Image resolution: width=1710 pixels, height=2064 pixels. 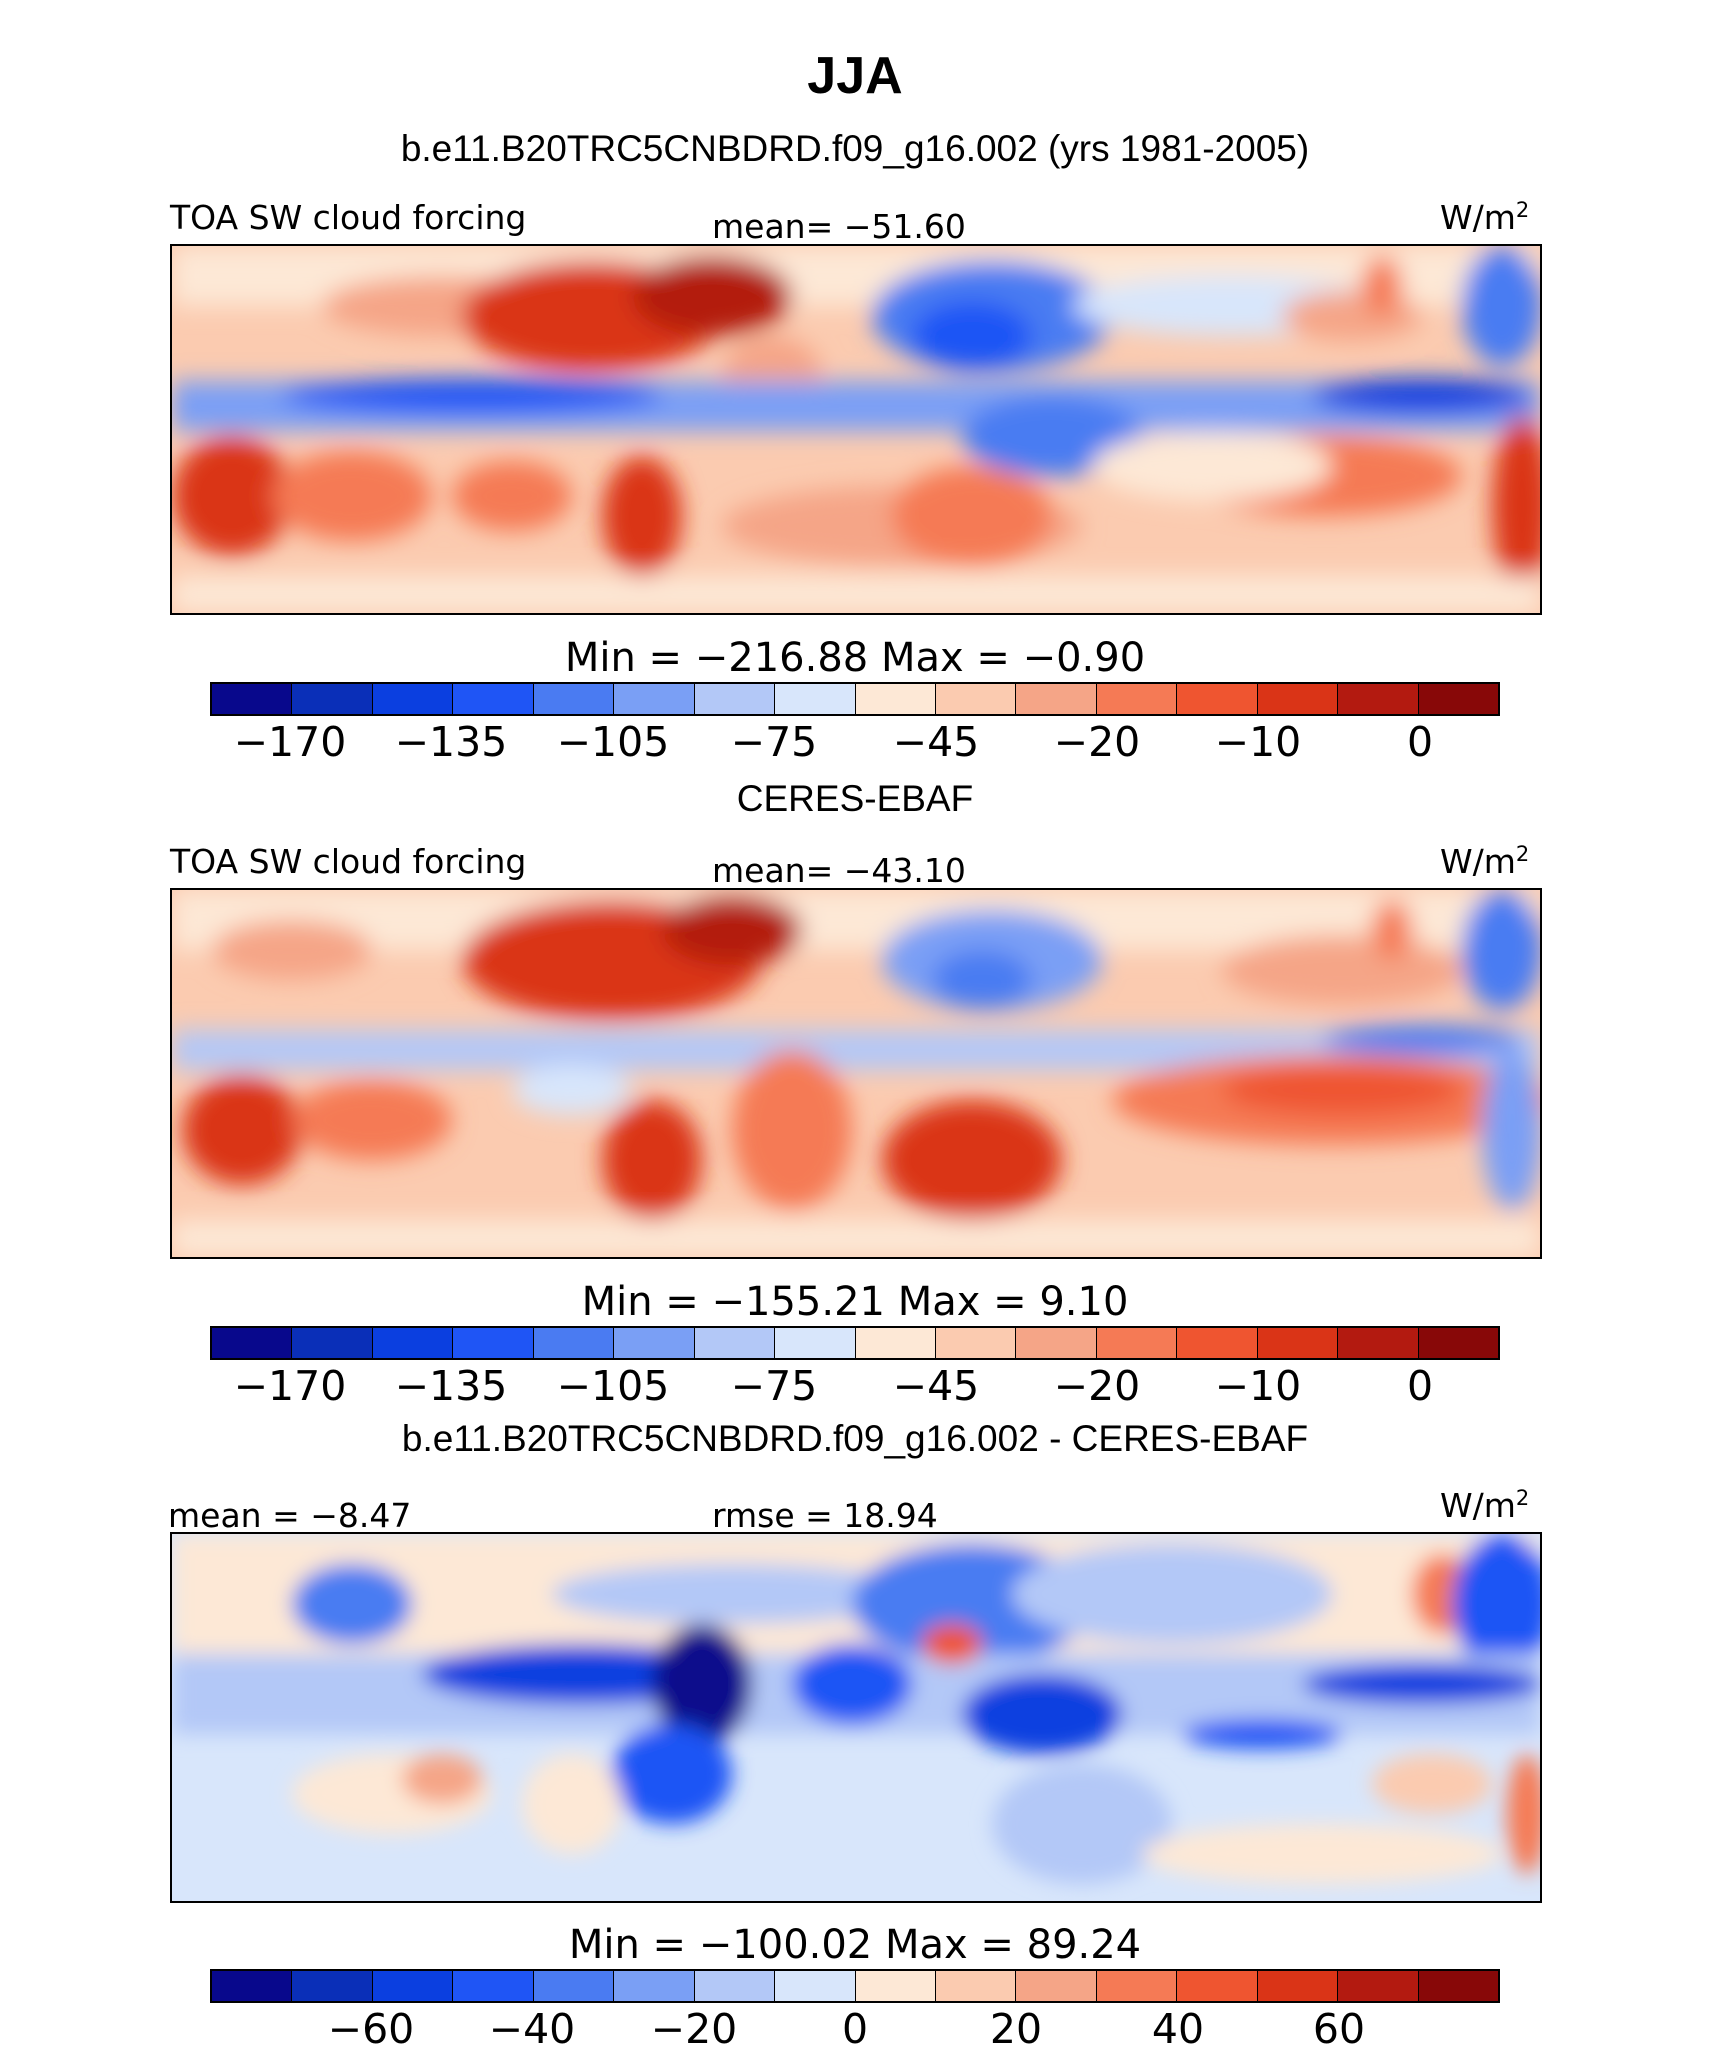 I want to click on panel-2-minmax: Min = −155.21 Max = 9.10, so click(x=855, y=1302).